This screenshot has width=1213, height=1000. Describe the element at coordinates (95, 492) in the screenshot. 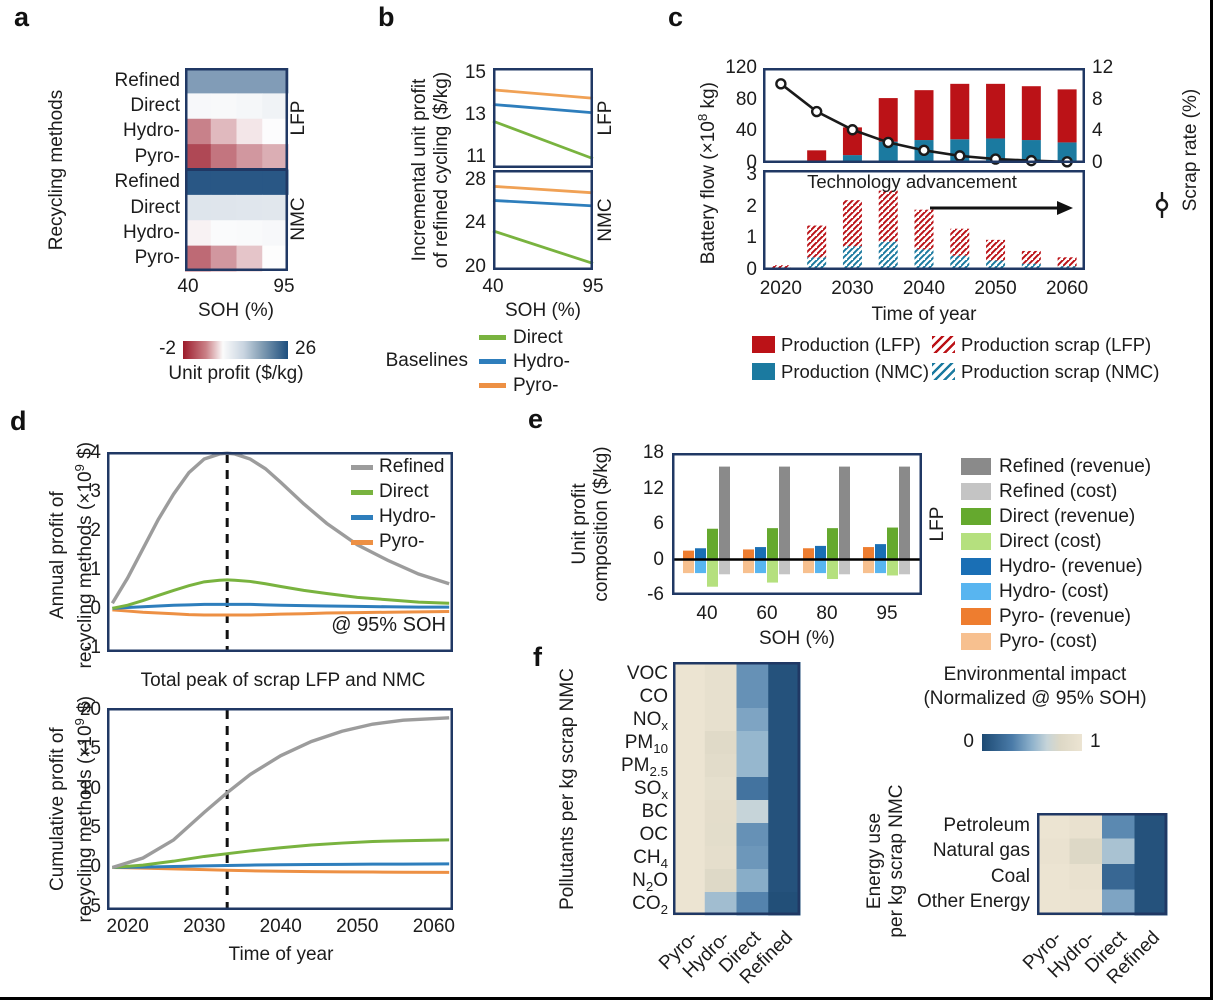

I see `d-ytick-452-3: 3` at that location.